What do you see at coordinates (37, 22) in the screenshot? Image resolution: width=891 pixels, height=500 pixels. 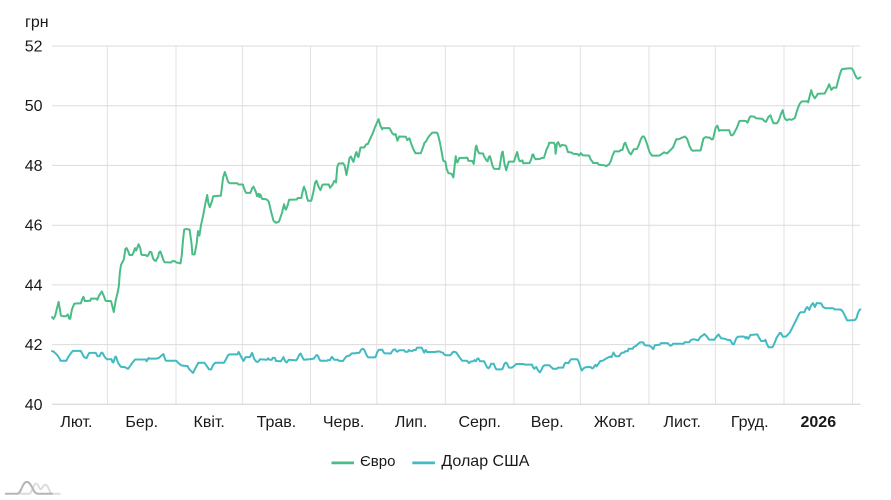 I see `svg-text: грн` at bounding box center [37, 22].